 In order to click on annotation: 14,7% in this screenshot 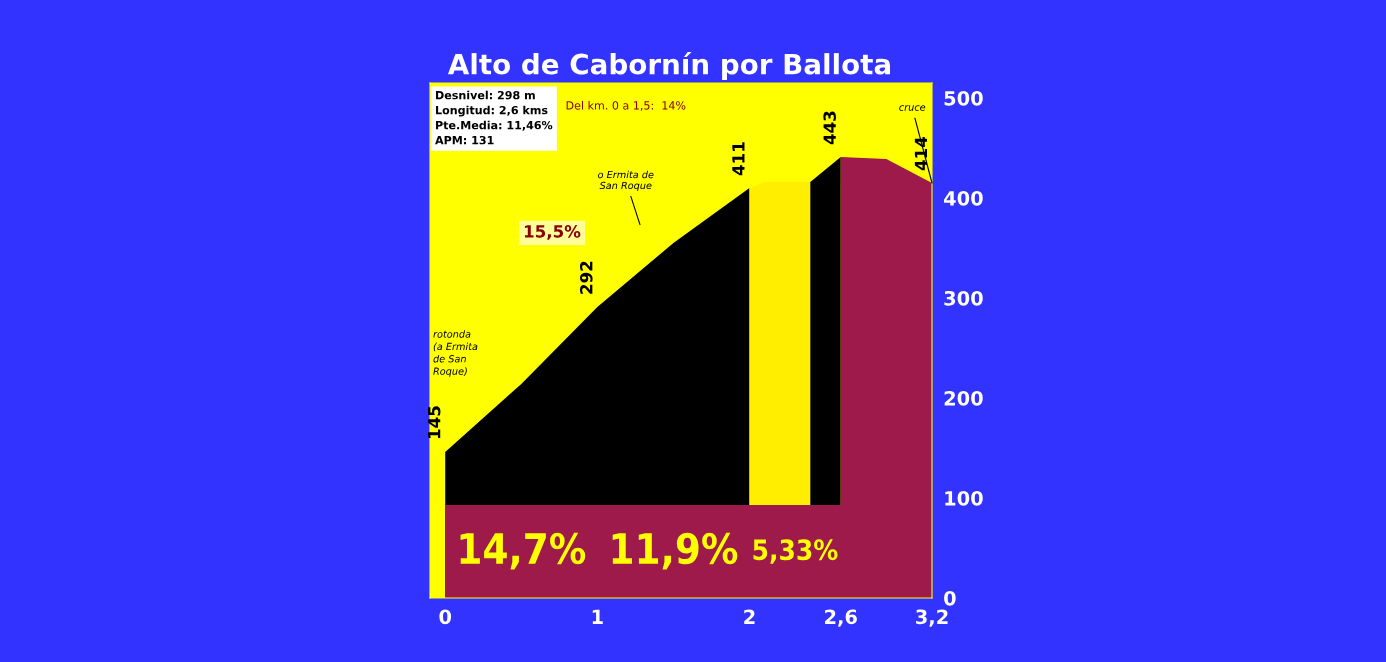, I will do `click(523, 551)`.